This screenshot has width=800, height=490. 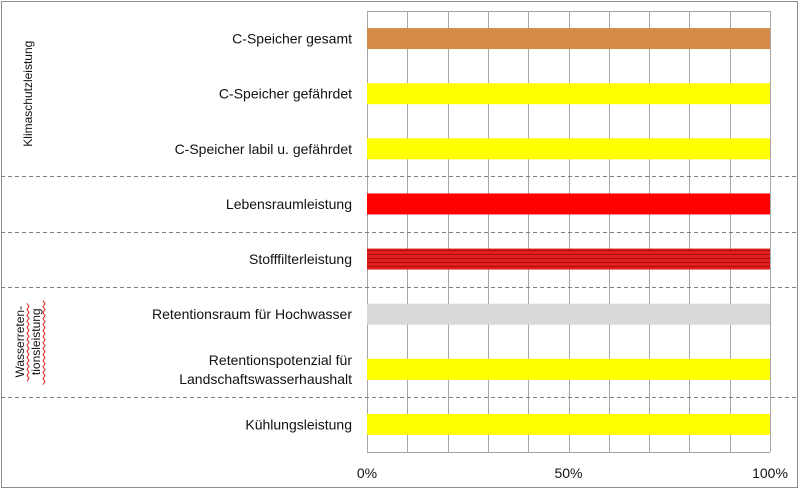 I want to click on group-label: tionsleistung, so click(x=36, y=341).